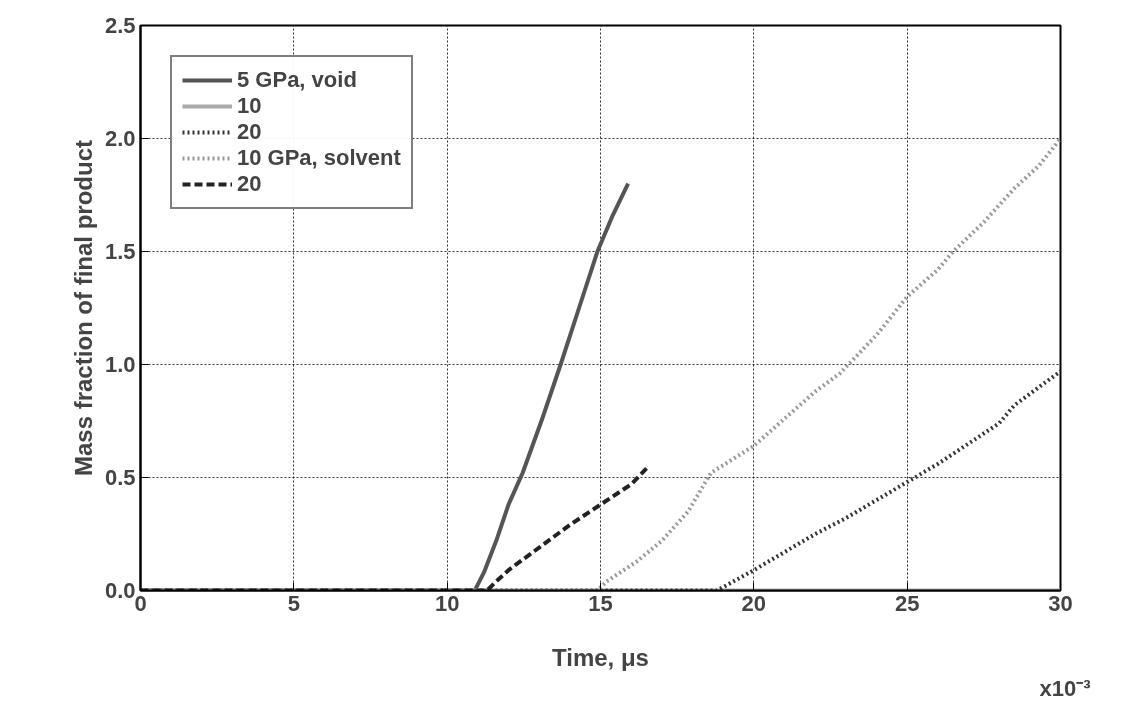  What do you see at coordinates (1065, 688) in the screenshot?
I see `text: x10⁻³` at bounding box center [1065, 688].